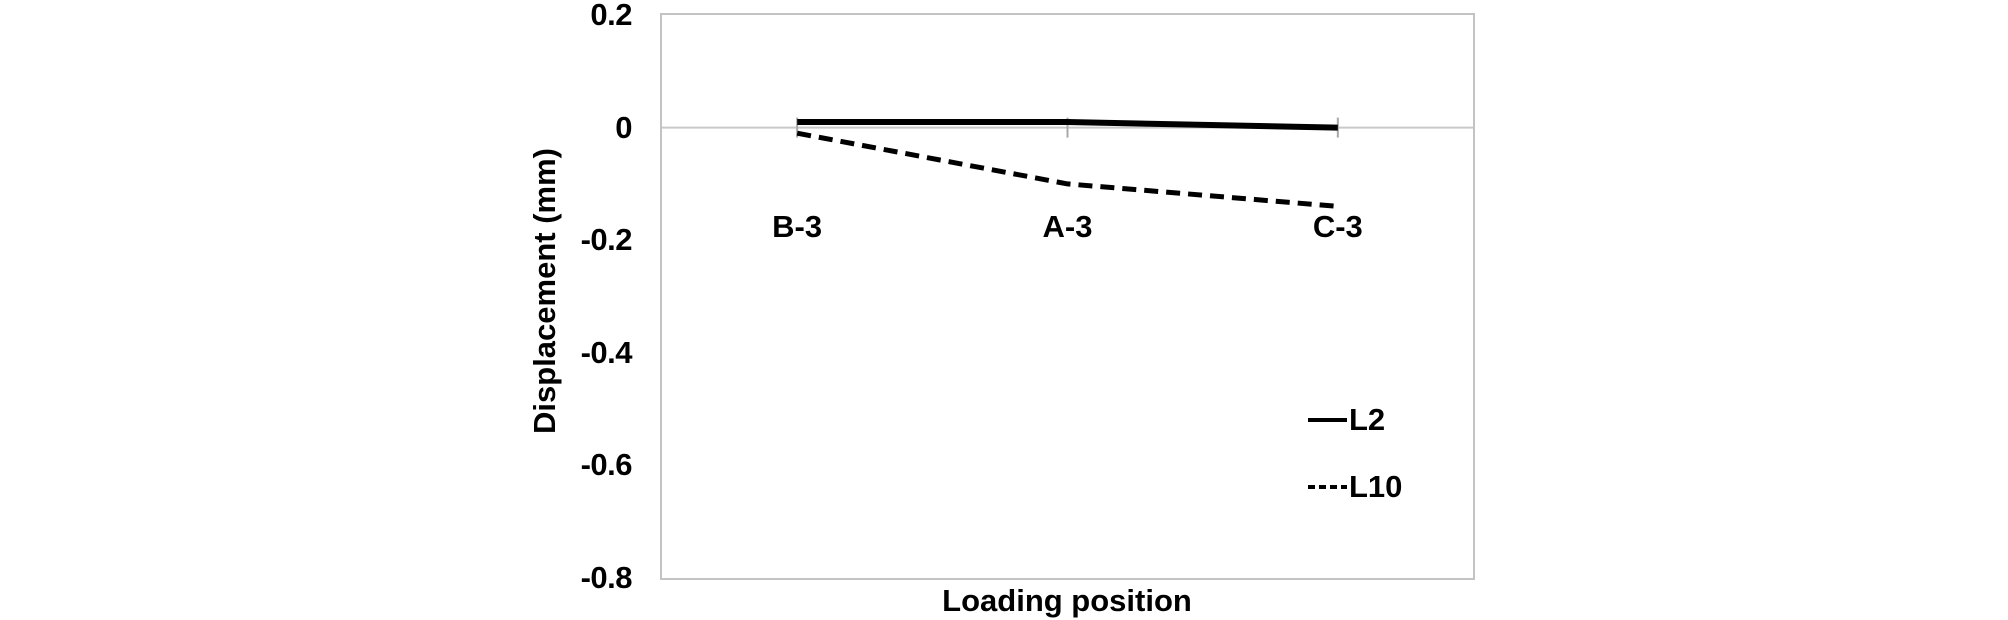  What do you see at coordinates (1067, 169) in the screenshot?
I see `series-line-l10` at bounding box center [1067, 169].